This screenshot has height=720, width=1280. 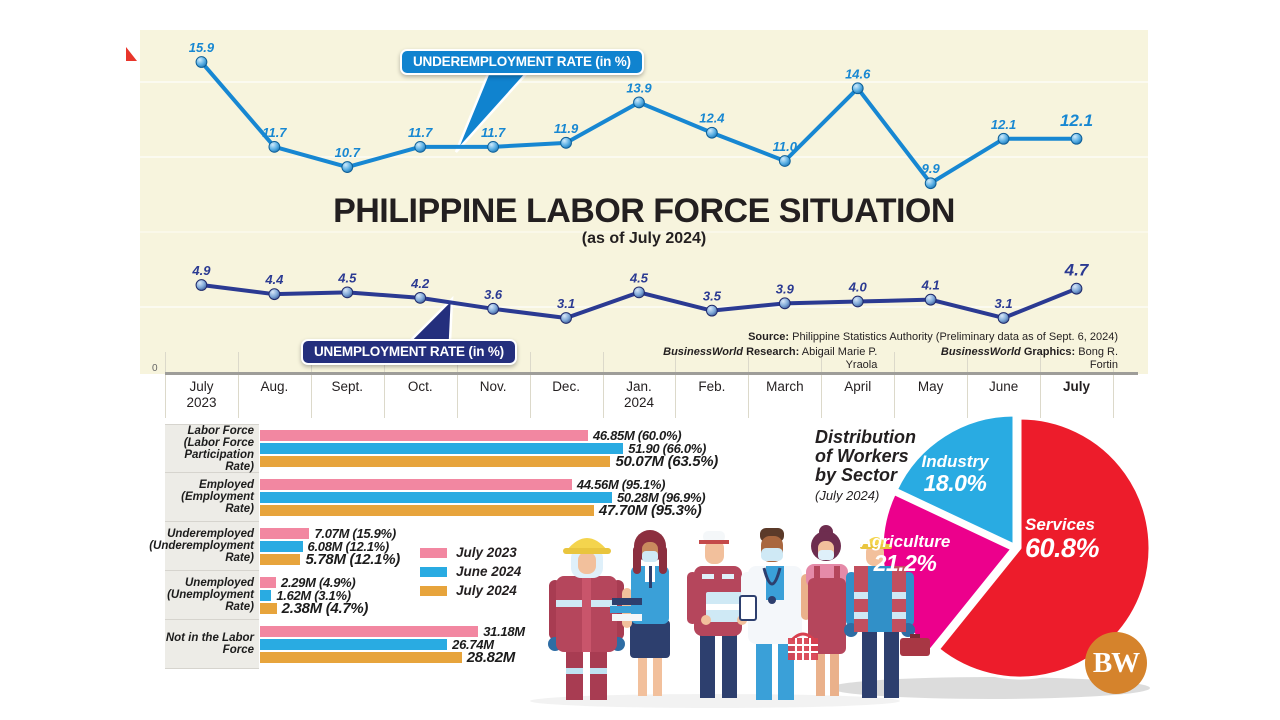 What do you see at coordinates (433, 552) in the screenshot?
I see `legend-swatch` at bounding box center [433, 552].